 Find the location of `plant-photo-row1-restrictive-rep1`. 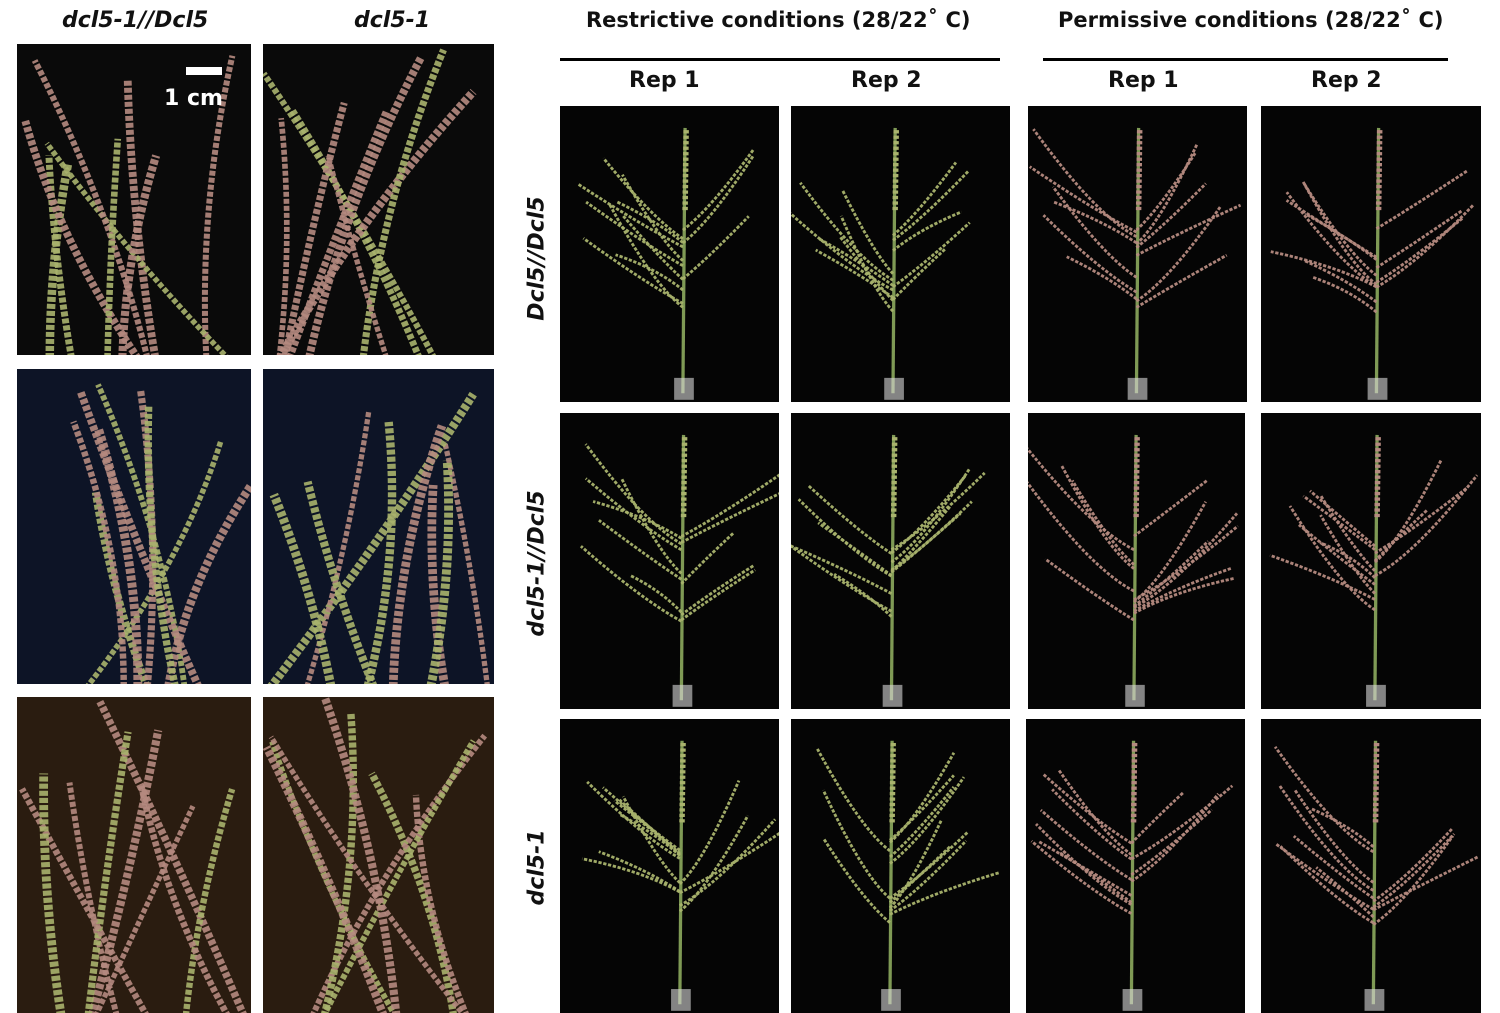

plant-photo-row1-restrictive-rep1 is located at coordinates (669, 254).